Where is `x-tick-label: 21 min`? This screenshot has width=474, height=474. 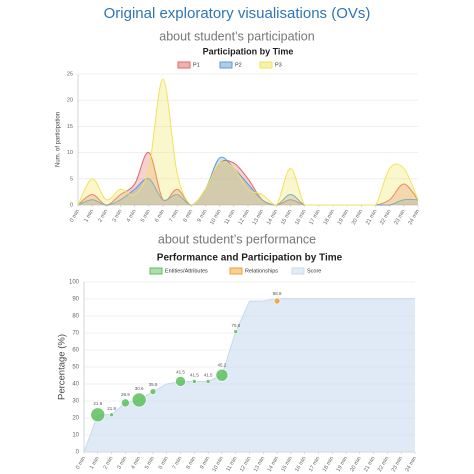
x-tick-label: 21 min is located at coordinates (369, 464).